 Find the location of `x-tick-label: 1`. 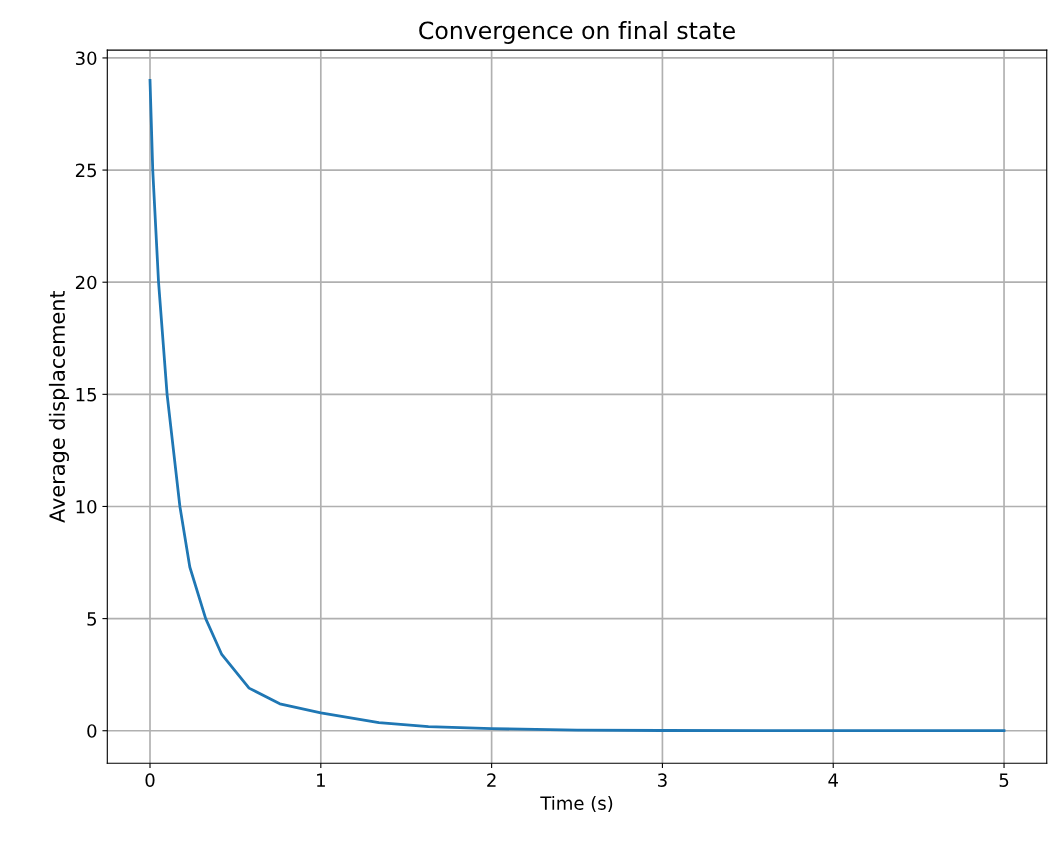

x-tick-label: 1 is located at coordinates (321, 780).